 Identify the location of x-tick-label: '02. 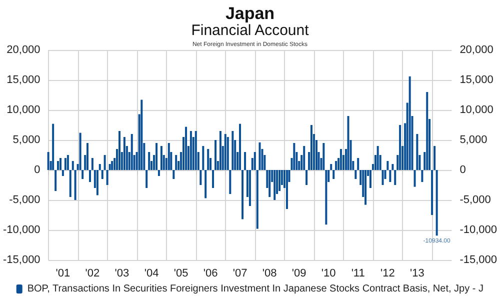
(92, 274).